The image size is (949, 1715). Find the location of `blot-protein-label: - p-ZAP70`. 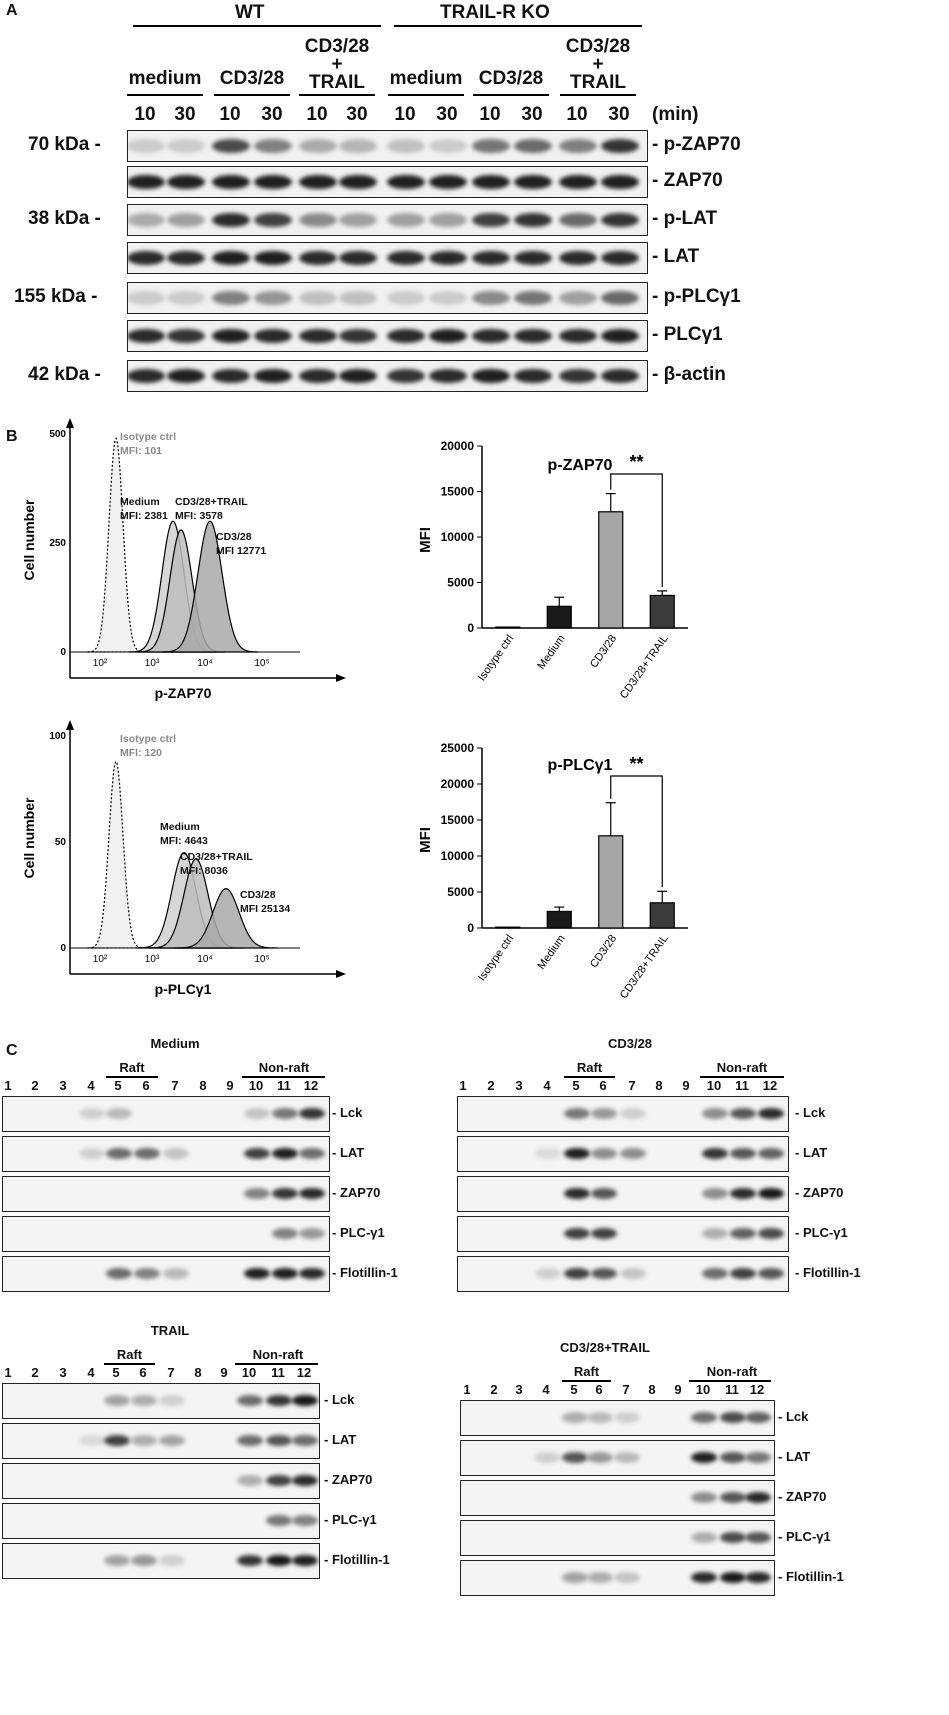

blot-protein-label: - p-ZAP70 is located at coordinates (696, 144).